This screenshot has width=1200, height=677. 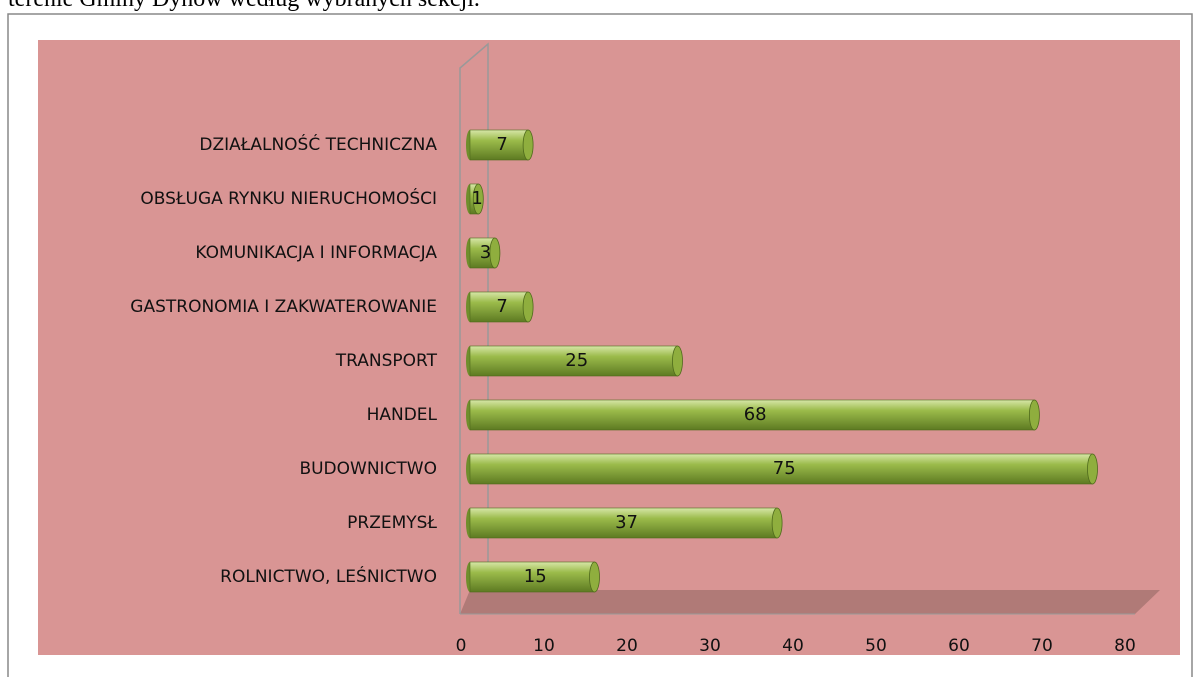 I want to click on y-tick-label: BUDOWNICTWO, so click(x=368, y=469).